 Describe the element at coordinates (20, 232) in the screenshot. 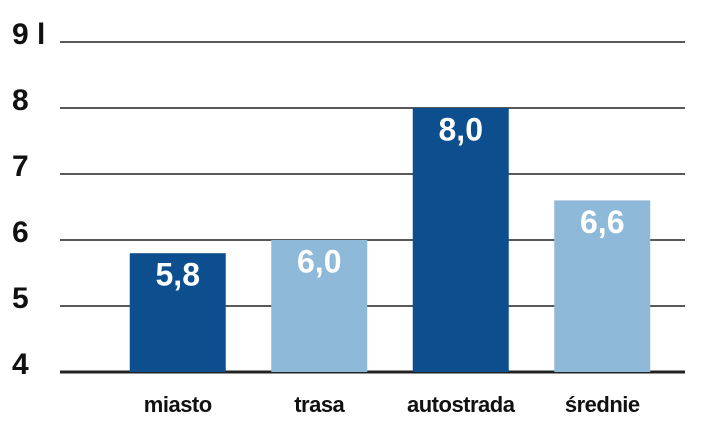

I see `y-tick-label: 6` at that location.